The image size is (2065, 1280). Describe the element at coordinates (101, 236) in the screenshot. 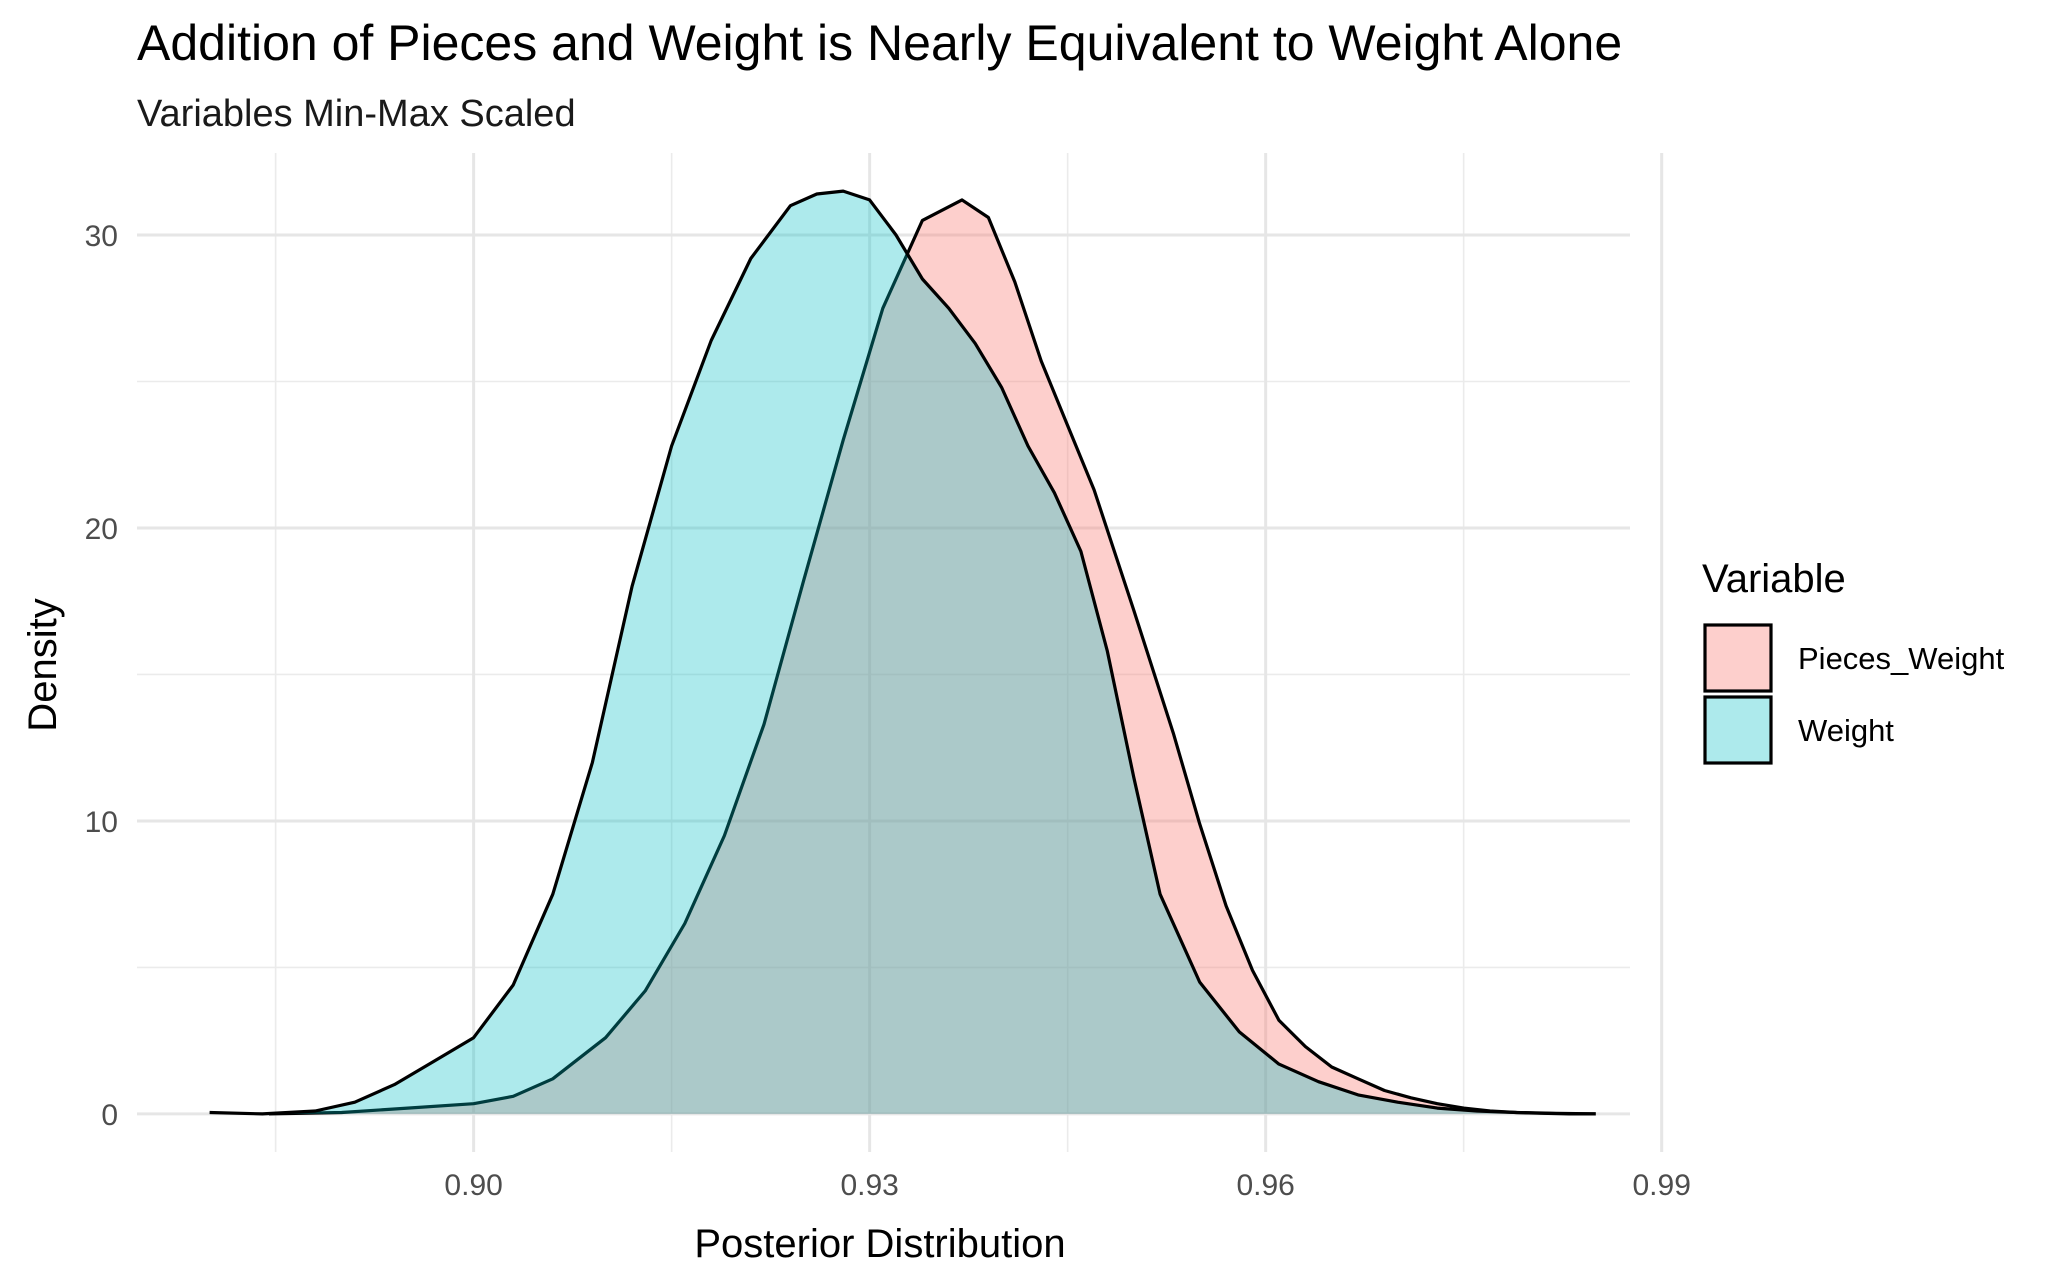

I see `y-tick-label: 30` at that location.